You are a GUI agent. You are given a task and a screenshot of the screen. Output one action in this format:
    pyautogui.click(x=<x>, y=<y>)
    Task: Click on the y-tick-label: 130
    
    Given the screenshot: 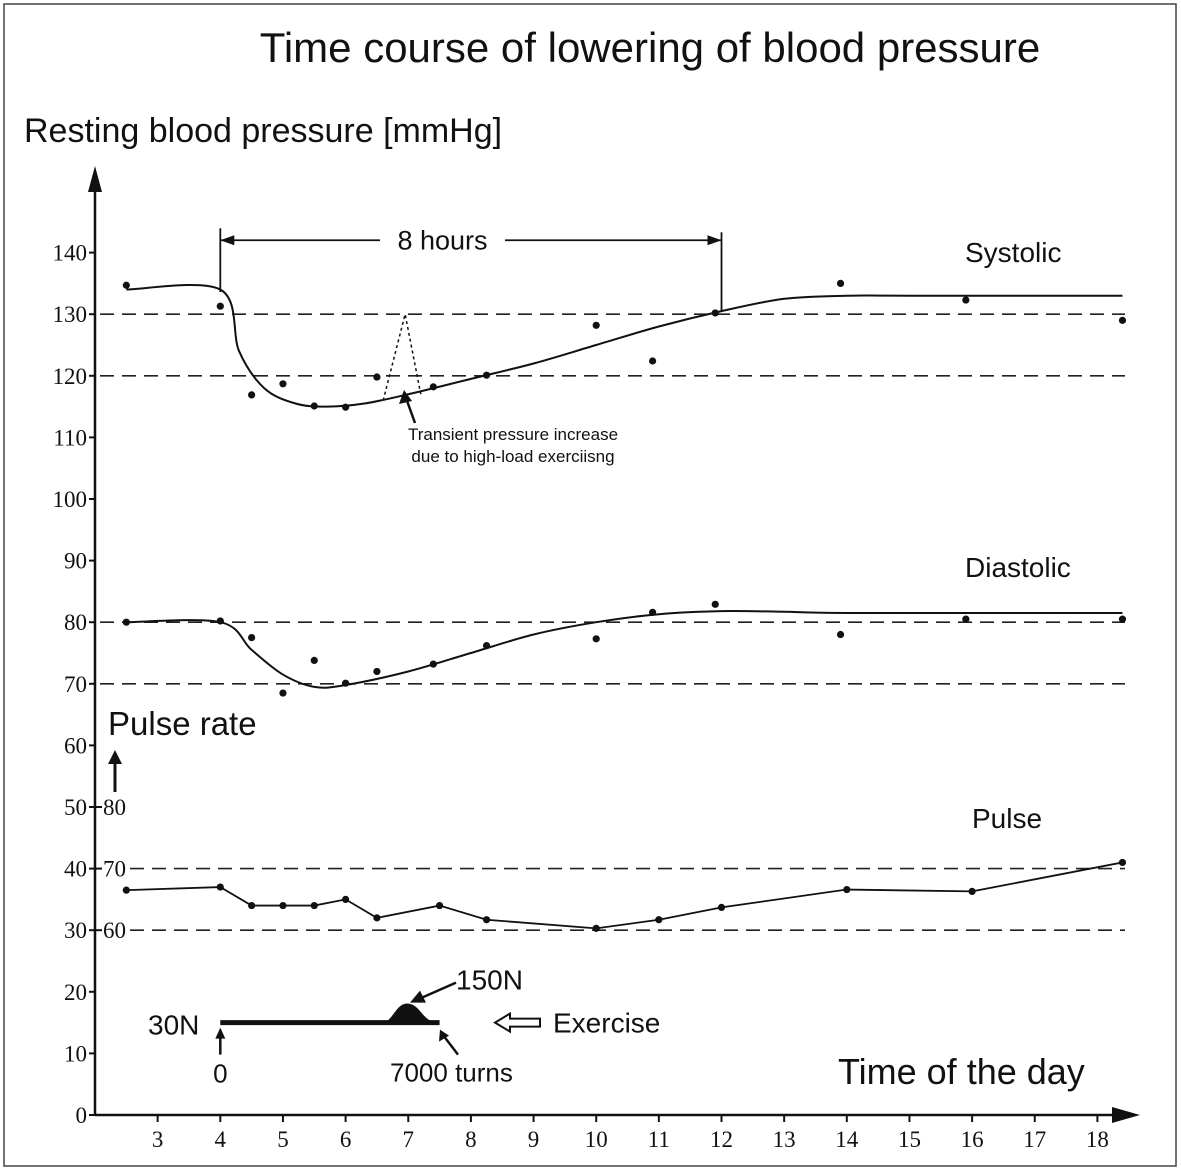 What is the action you would take?
    pyautogui.click(x=70, y=314)
    